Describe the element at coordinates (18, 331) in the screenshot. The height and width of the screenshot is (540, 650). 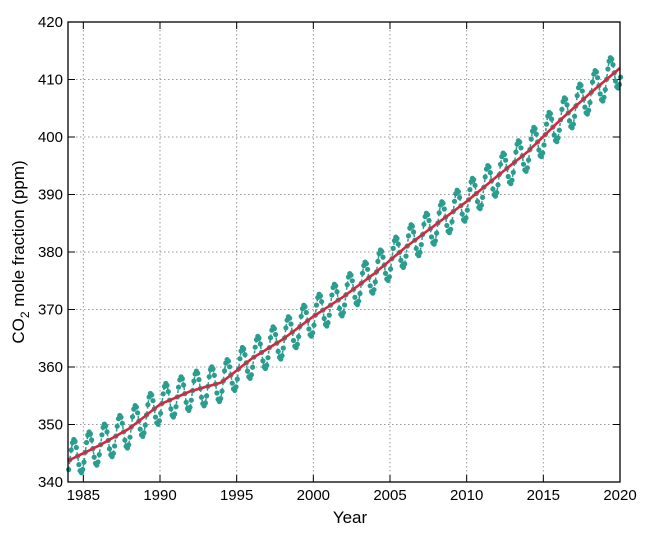
I see `y-axis-label-main: CO` at that location.